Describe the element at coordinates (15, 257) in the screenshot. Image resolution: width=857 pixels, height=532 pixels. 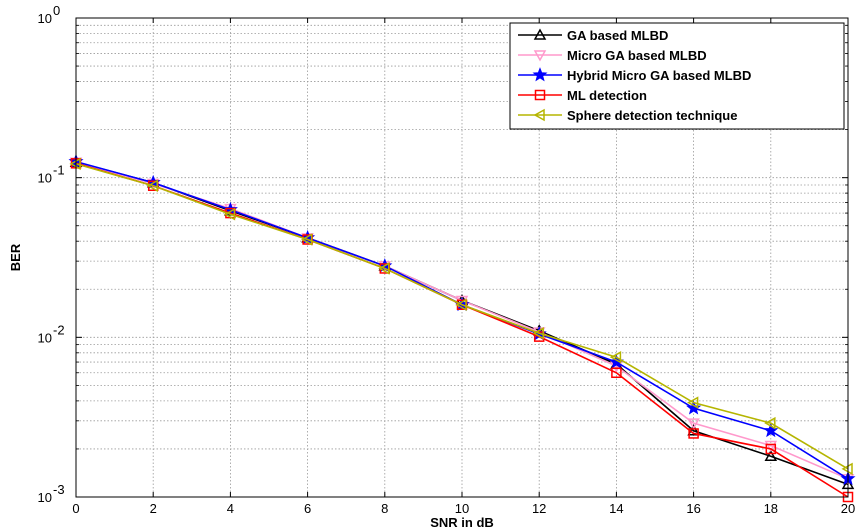
I see `y-axis-label: BER` at that location.